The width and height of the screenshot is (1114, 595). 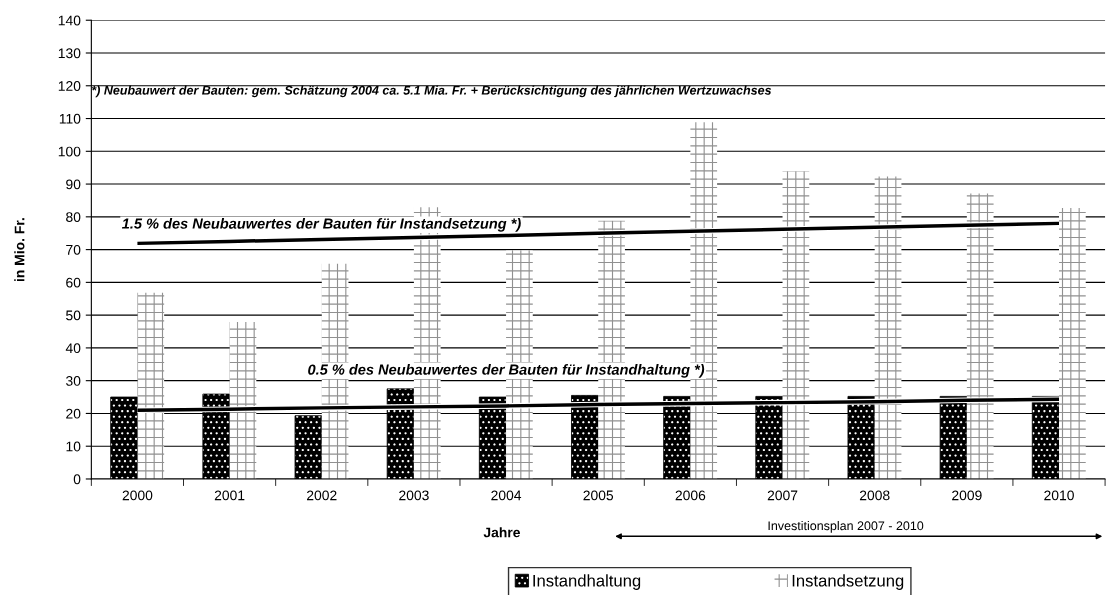 I want to click on x-tick-label: 2000, so click(x=137, y=495).